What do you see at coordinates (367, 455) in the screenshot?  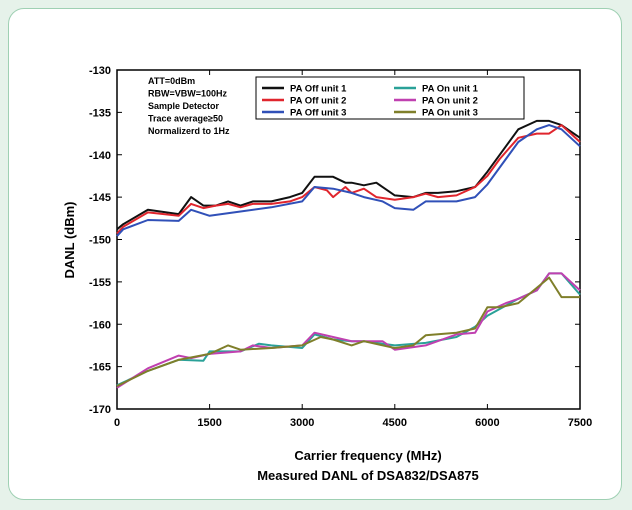 I see `x-axis-title: Carrier frequency (MHz)` at bounding box center [367, 455].